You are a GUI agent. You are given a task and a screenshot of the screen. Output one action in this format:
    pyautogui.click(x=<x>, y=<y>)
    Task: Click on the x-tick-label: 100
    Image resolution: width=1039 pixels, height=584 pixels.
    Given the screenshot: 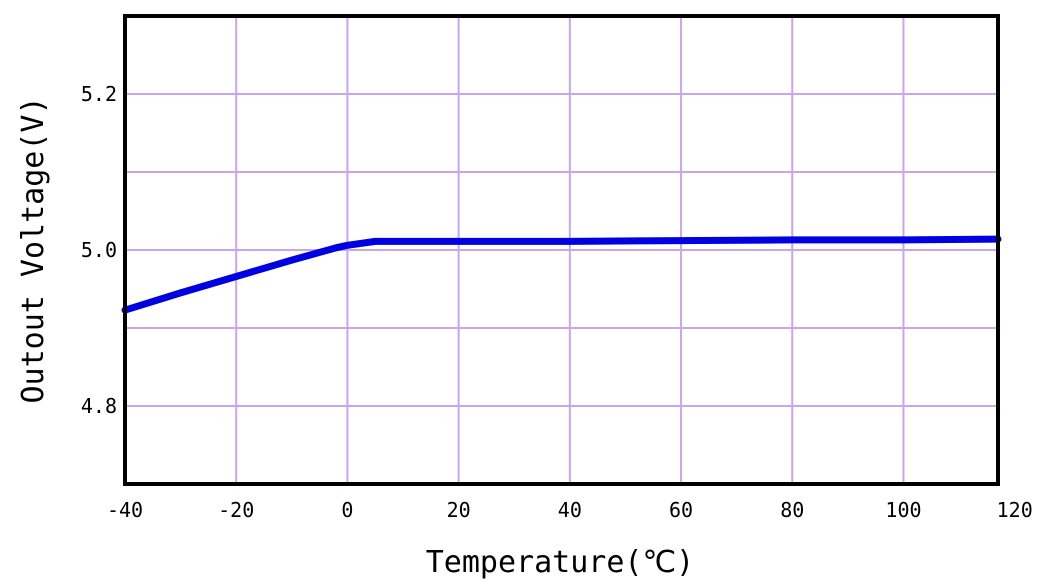 What is the action you would take?
    pyautogui.click(x=903, y=510)
    